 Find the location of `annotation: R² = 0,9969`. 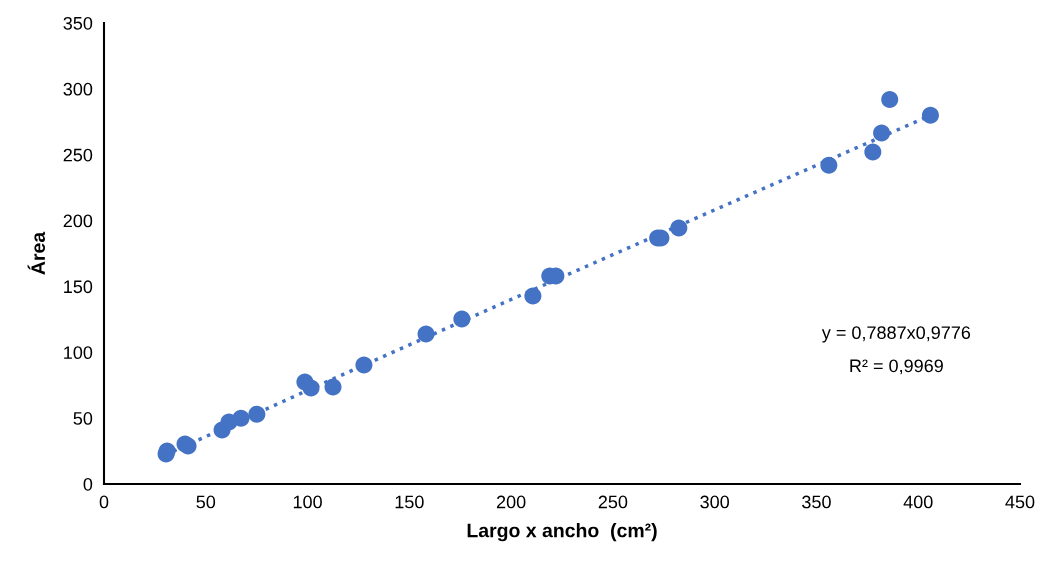

annotation: R² = 0,9969 is located at coordinates (896, 367).